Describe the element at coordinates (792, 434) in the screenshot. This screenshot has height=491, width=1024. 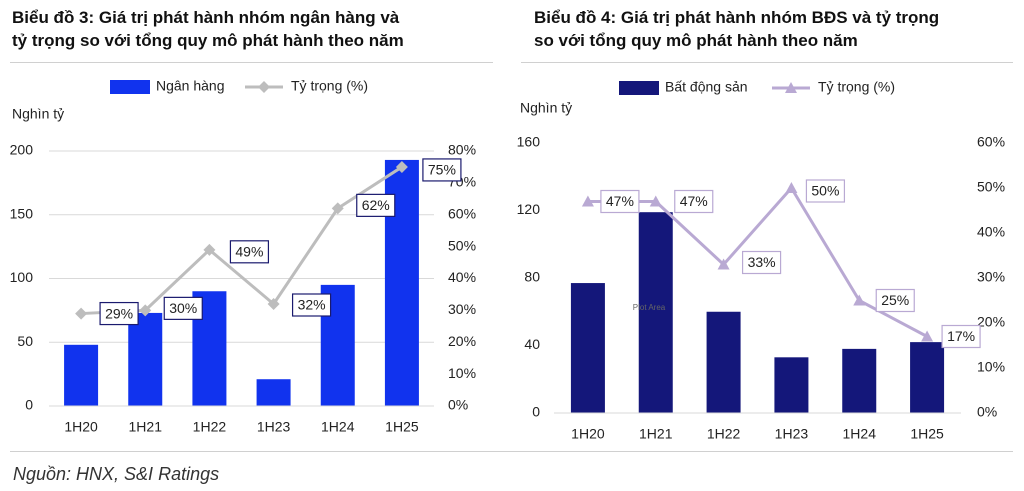
I see `chart4-category-label: 1H23` at that location.